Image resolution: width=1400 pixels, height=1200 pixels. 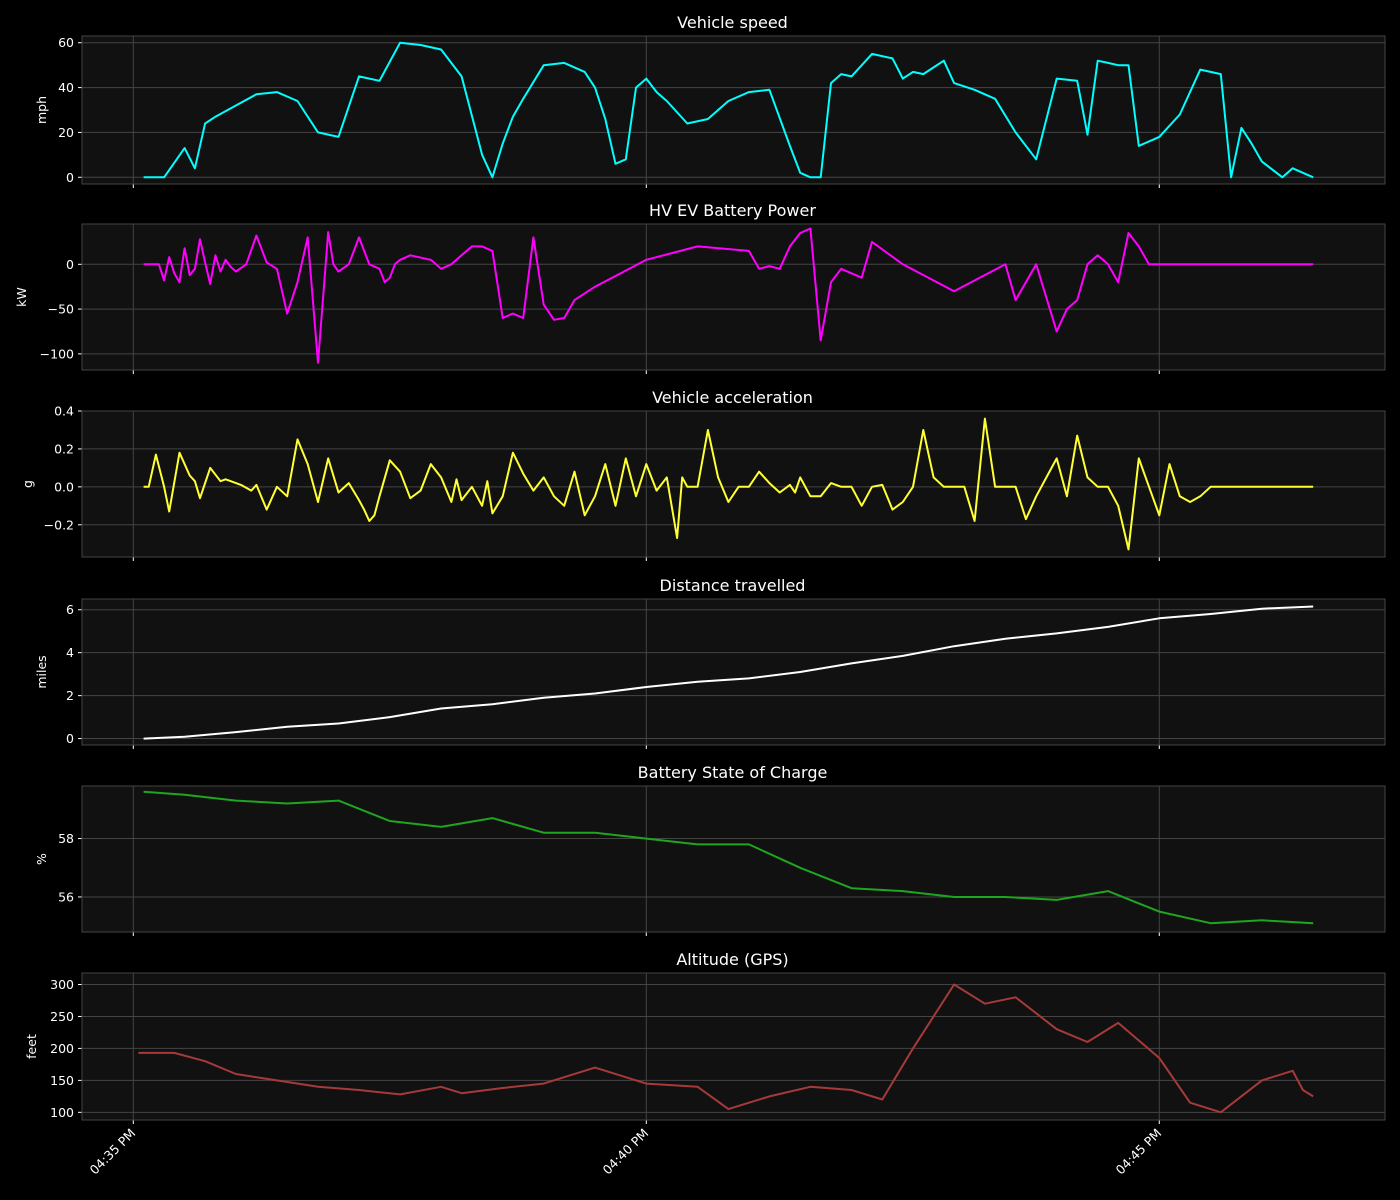 What do you see at coordinates (66, 87) in the screenshot?
I see `y-tick-label: 40` at bounding box center [66, 87].